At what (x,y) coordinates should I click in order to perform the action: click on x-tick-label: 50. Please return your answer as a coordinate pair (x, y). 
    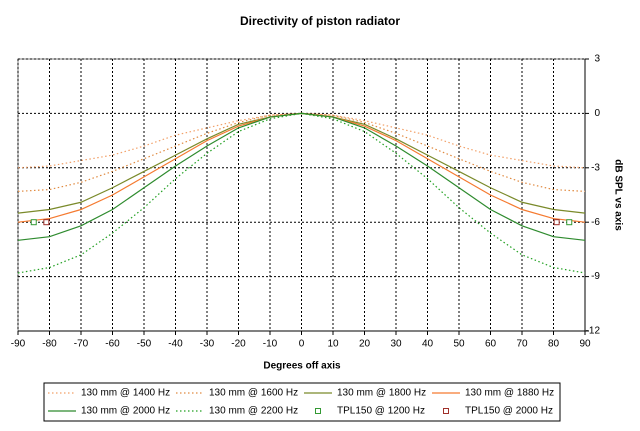
    Looking at the image, I should click on (459, 344).